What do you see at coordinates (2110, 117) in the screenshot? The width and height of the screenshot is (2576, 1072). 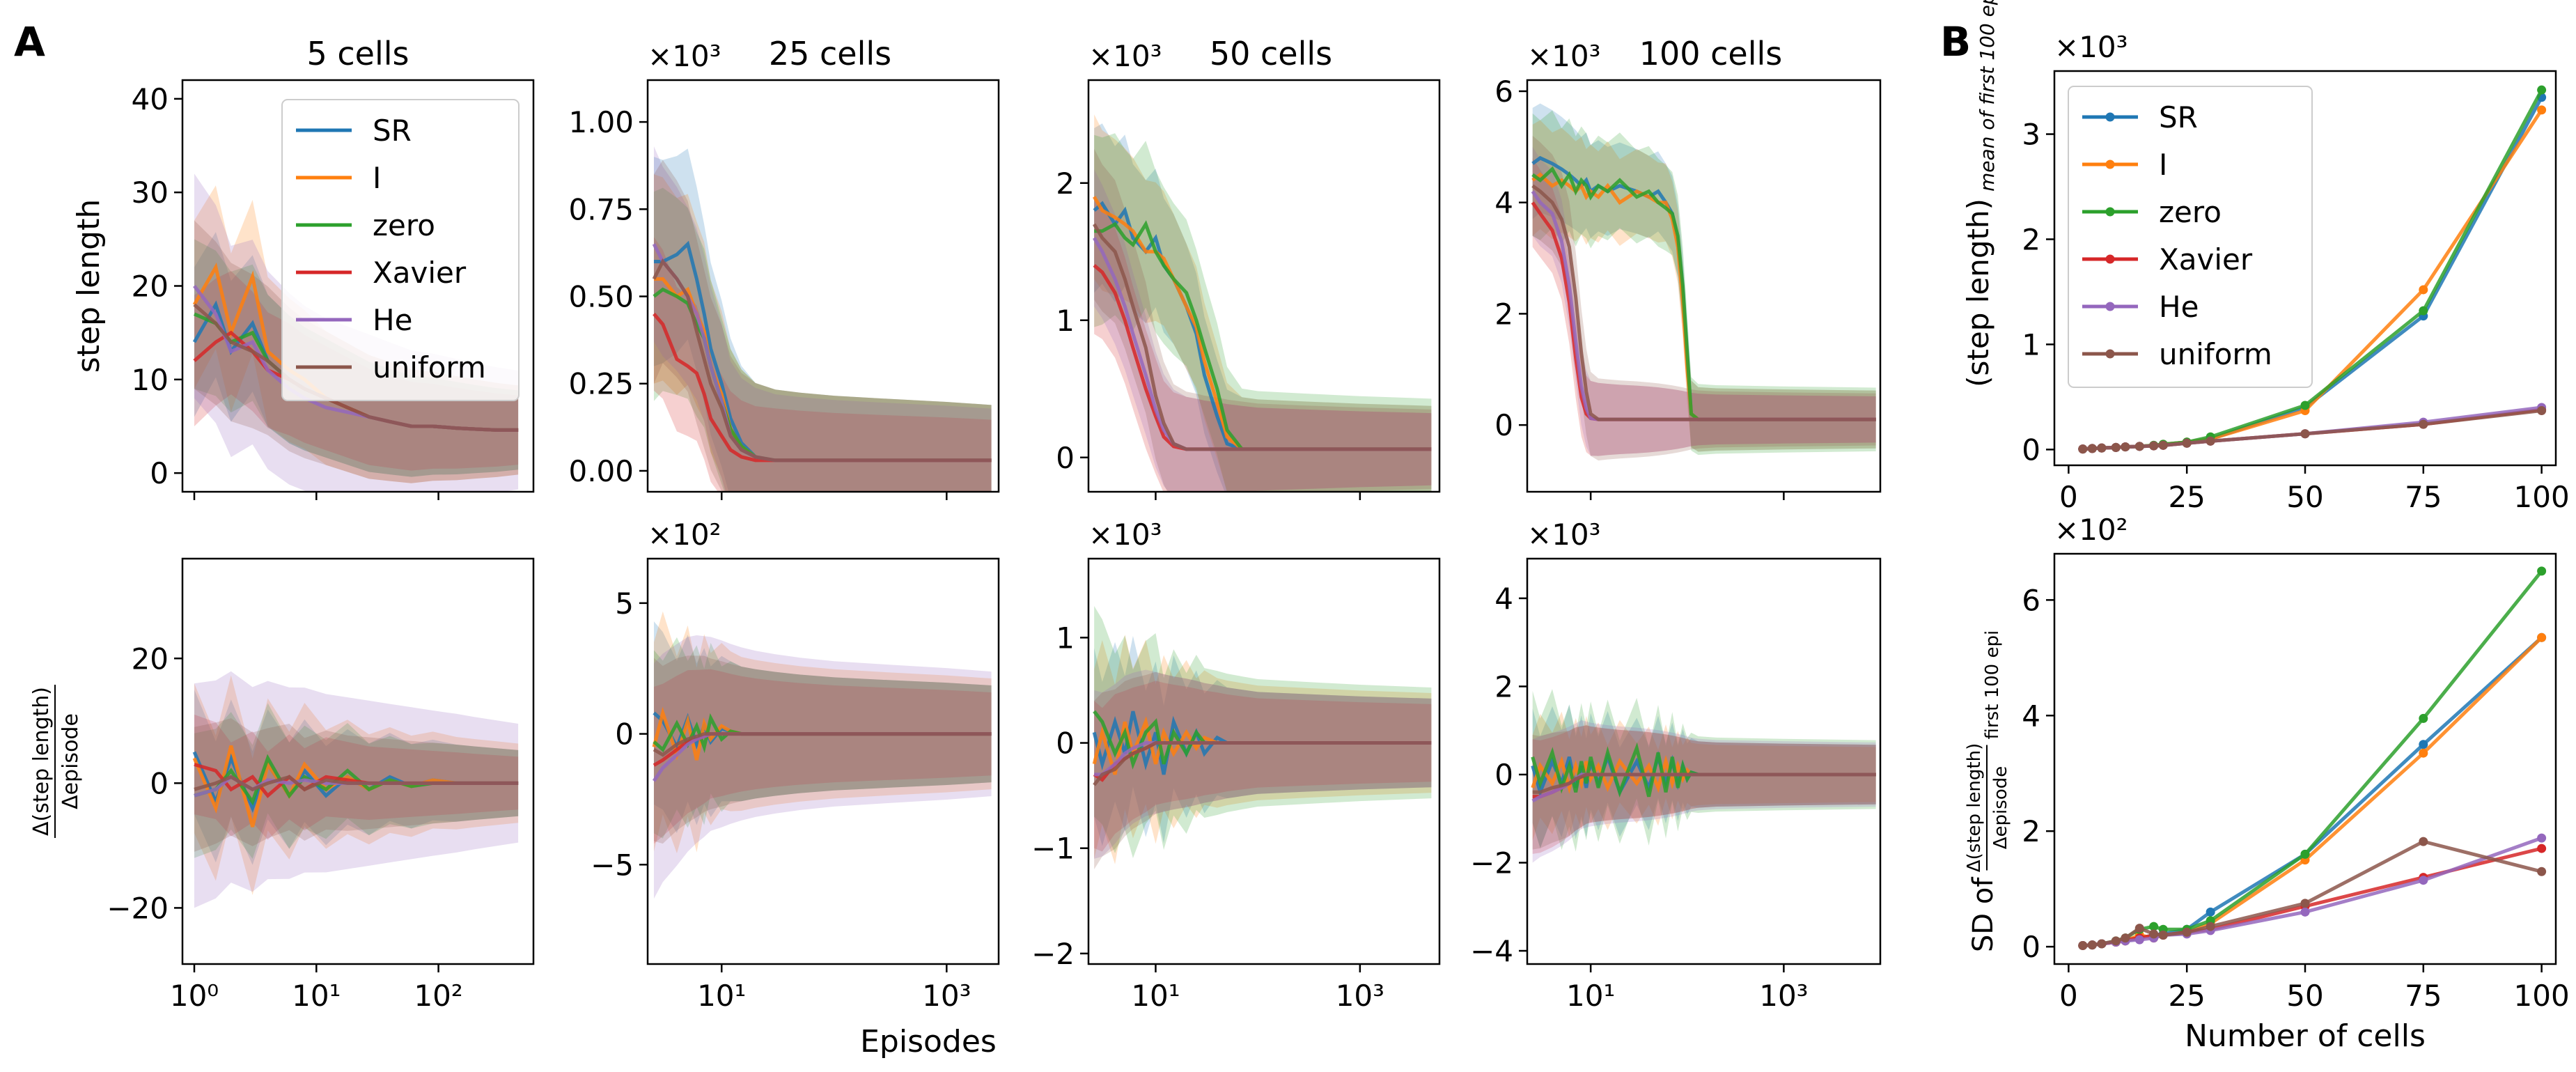 I see `legend-marker-SR` at bounding box center [2110, 117].